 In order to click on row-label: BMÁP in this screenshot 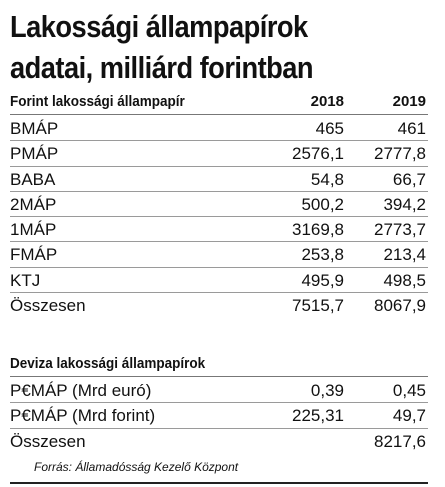, I will do `click(34, 128)`.